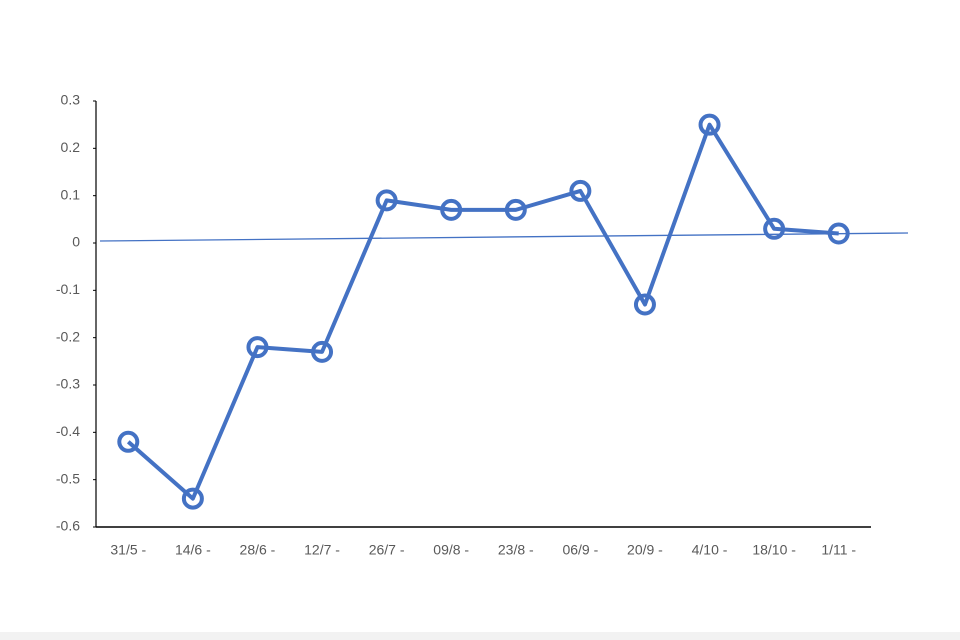  I want to click on x-tick-label: 06/9 -, so click(580, 550).